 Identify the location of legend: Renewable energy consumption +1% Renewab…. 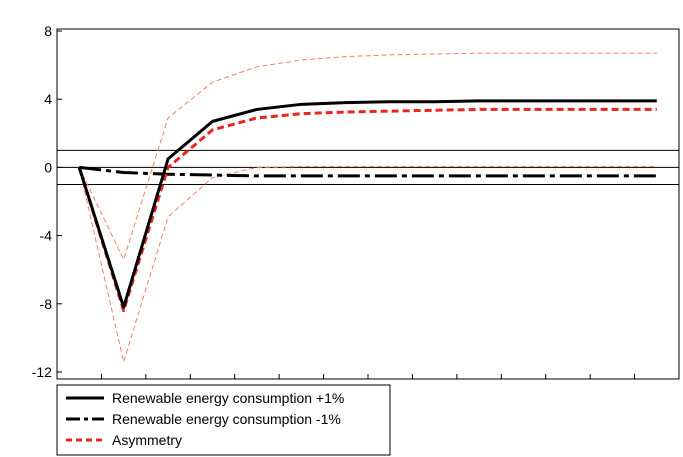
(223, 420).